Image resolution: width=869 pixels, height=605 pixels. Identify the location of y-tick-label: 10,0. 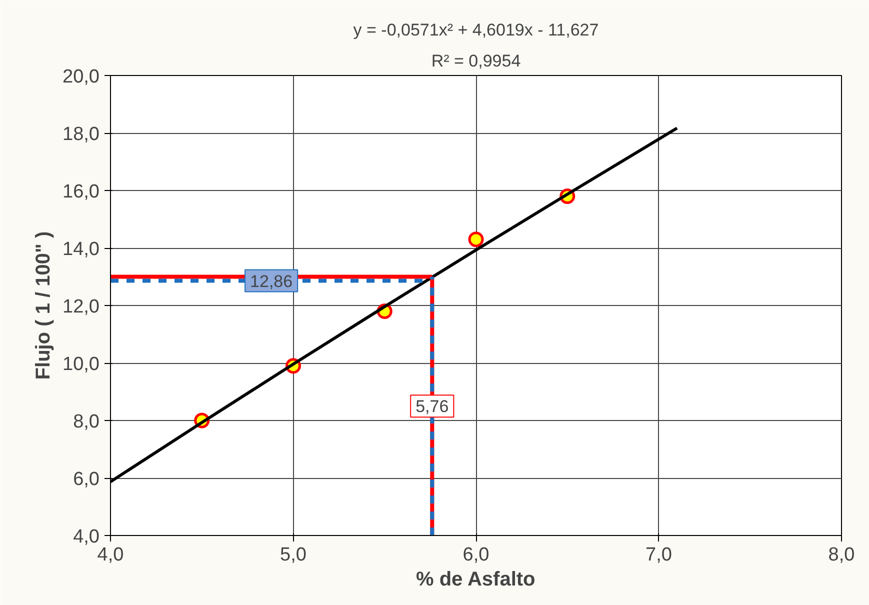
(81, 364).